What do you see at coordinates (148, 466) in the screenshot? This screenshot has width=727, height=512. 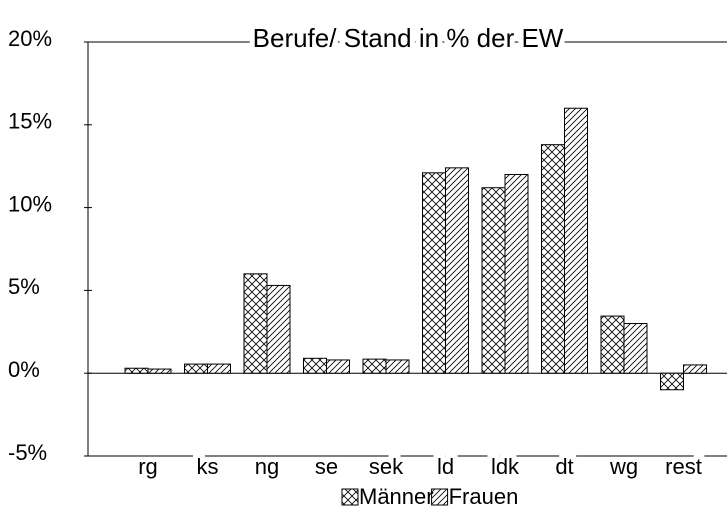 I see `x-tick-label: rg` at bounding box center [148, 466].